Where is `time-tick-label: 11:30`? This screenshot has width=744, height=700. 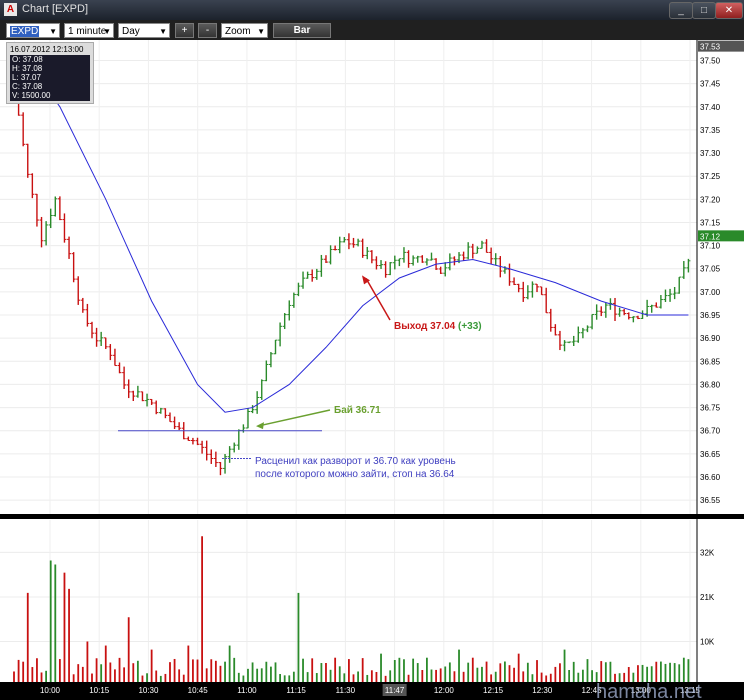
time-tick-label: 11:30 is located at coordinates (346, 690).